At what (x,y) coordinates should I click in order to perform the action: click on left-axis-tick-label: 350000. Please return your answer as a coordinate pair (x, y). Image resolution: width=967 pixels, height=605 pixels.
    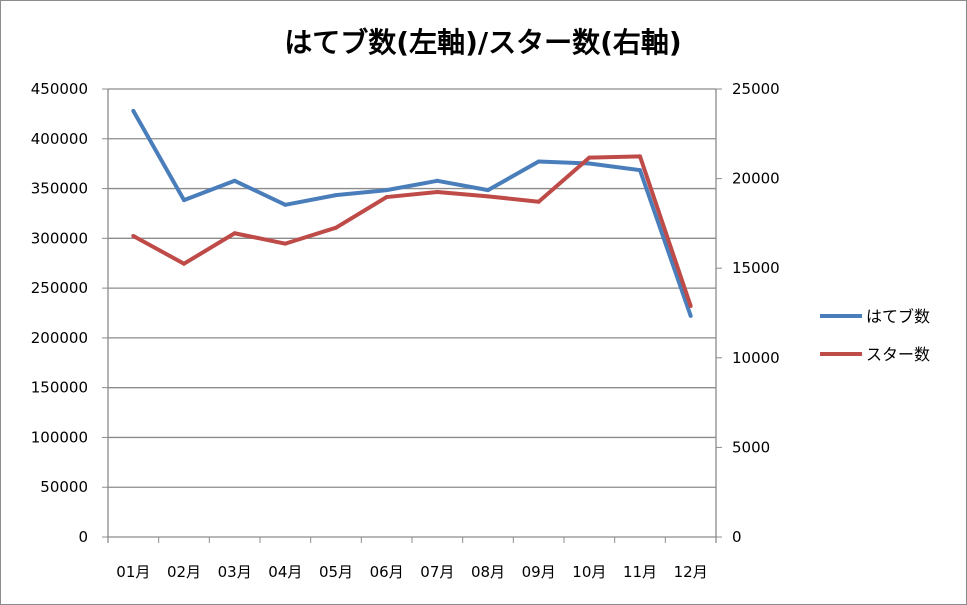
    Looking at the image, I should click on (59, 189).